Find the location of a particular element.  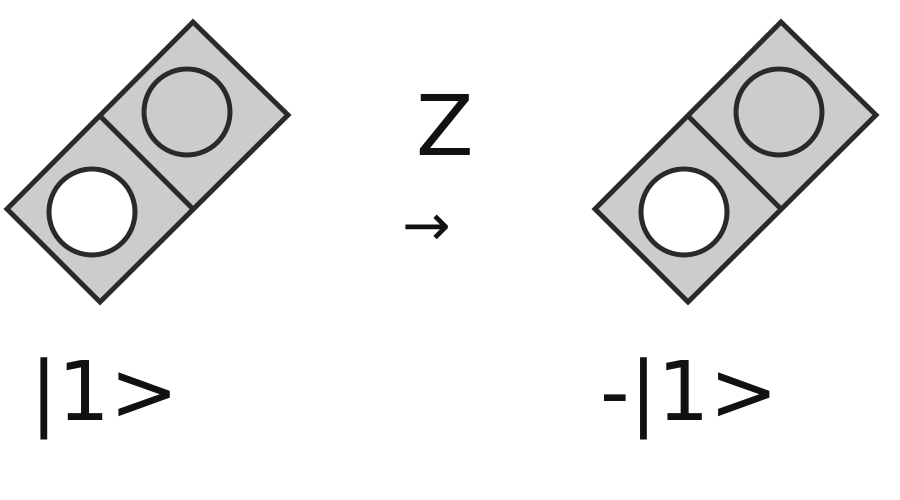

state-before-label: |1> is located at coordinates (104, 392).